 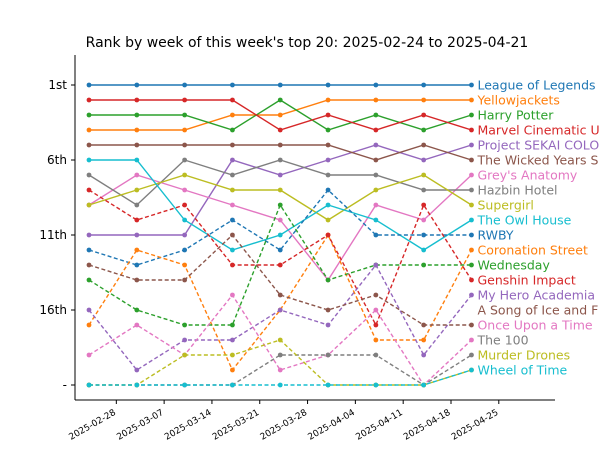 What do you see at coordinates (65, 385) in the screenshot?
I see `y-tick-label: -` at bounding box center [65, 385].